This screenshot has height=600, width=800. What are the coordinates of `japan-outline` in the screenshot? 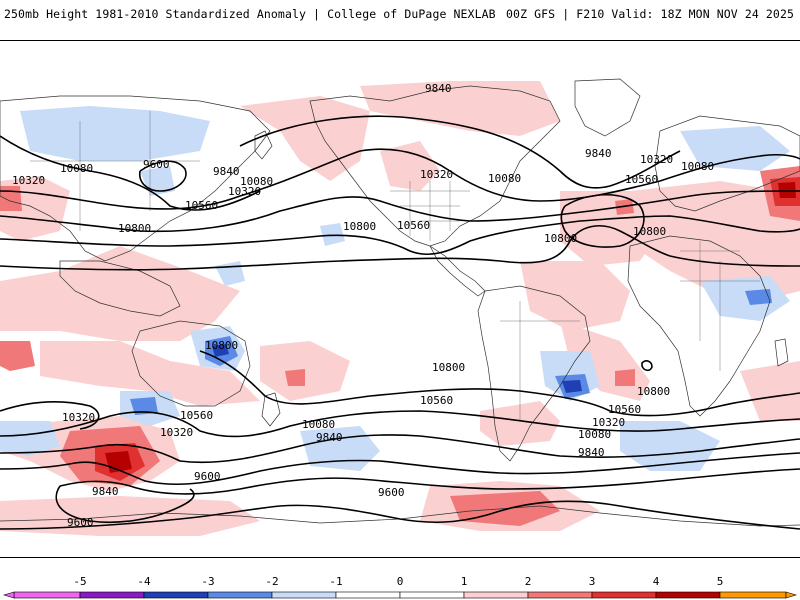 It's located at (263, 145).